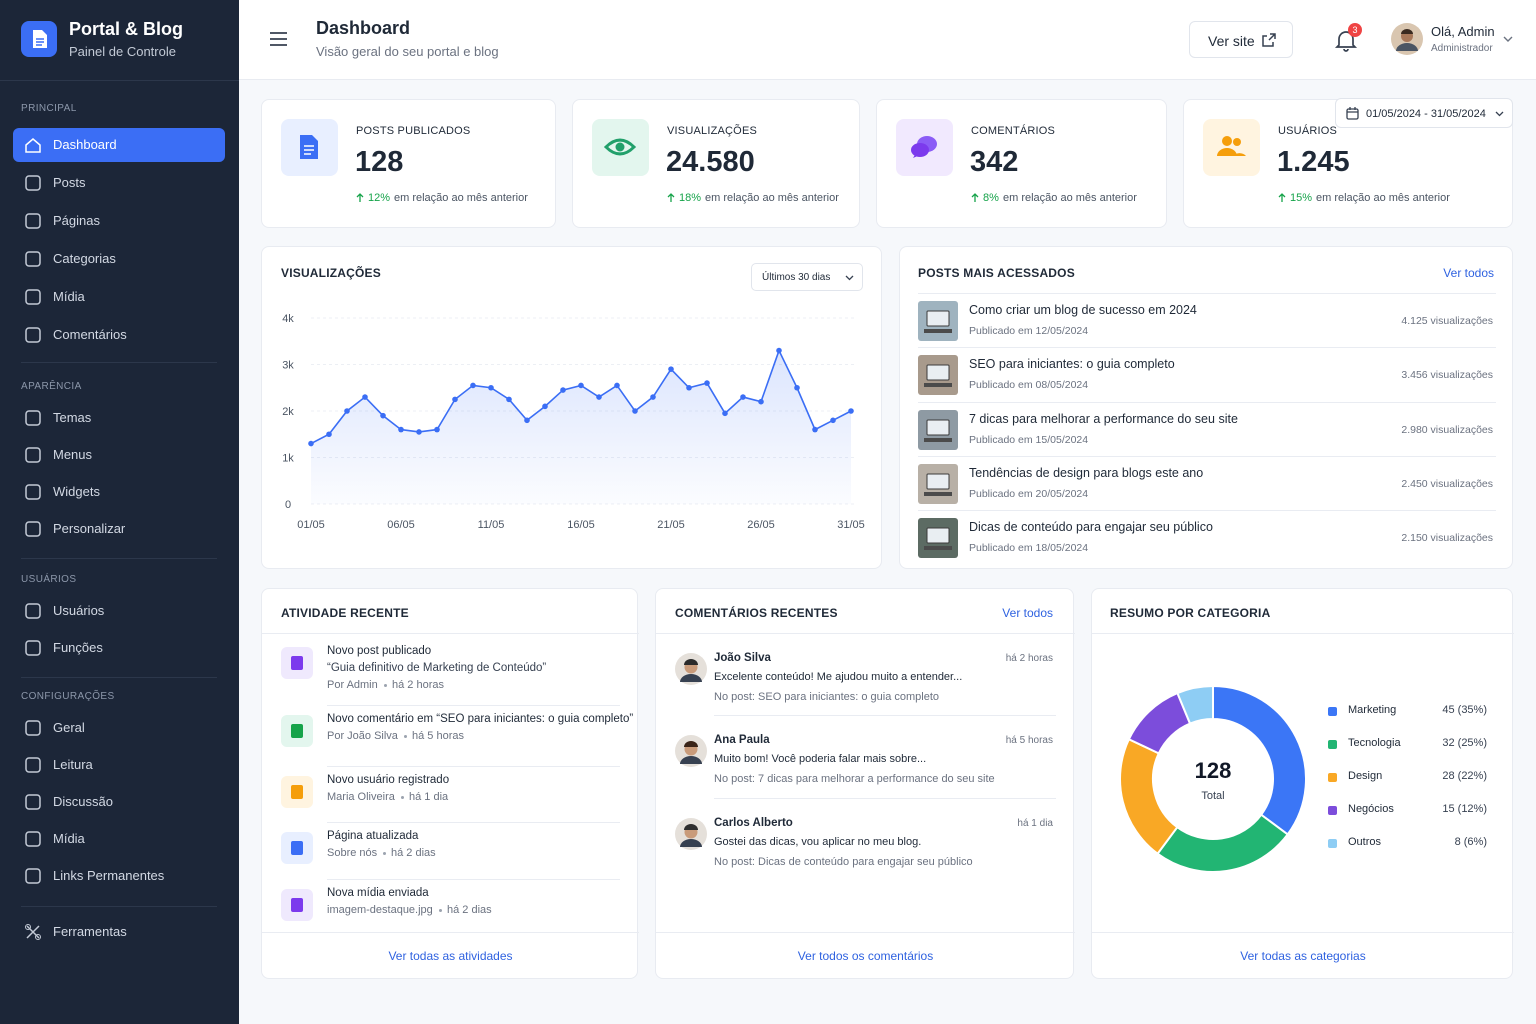  What do you see at coordinates (363, 28) in the screenshot?
I see `page-title: Dashboard` at bounding box center [363, 28].